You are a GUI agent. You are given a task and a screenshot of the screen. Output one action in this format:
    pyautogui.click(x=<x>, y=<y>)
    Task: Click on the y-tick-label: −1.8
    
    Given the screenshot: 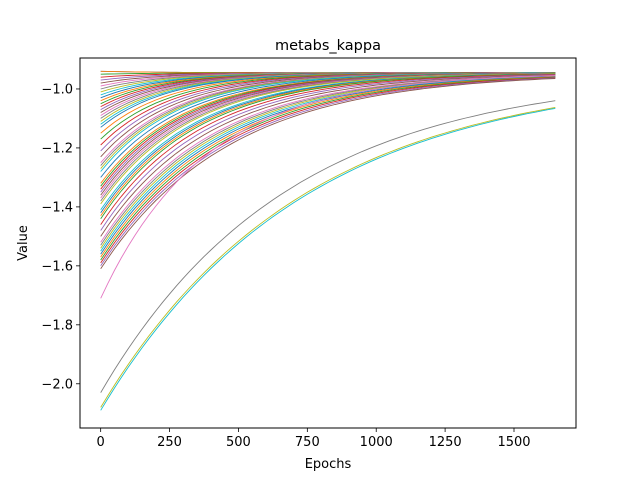 What is the action you would take?
    pyautogui.click(x=57, y=325)
    